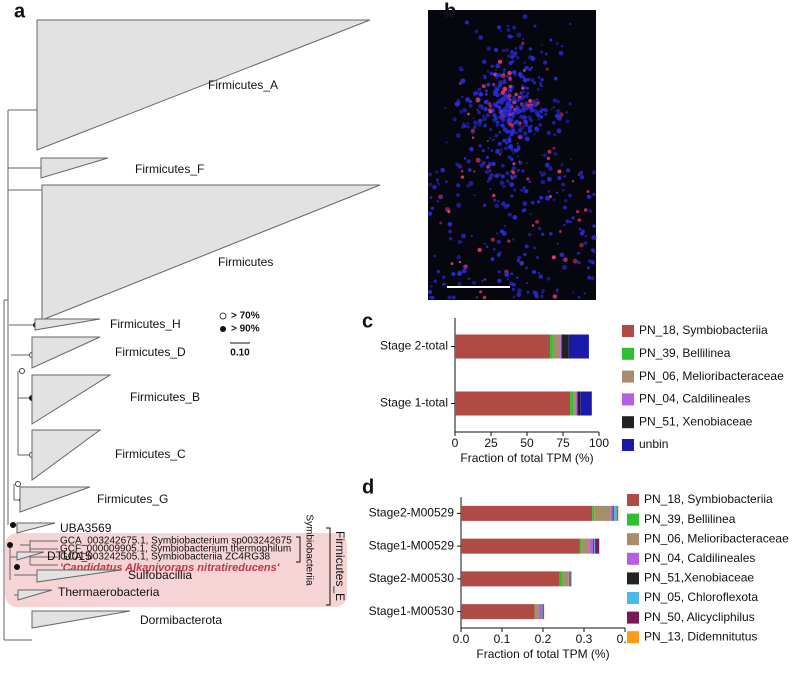 The height and width of the screenshot is (678, 799). I want to click on legend-label: PN_13, Didemnitutus, so click(700, 636).